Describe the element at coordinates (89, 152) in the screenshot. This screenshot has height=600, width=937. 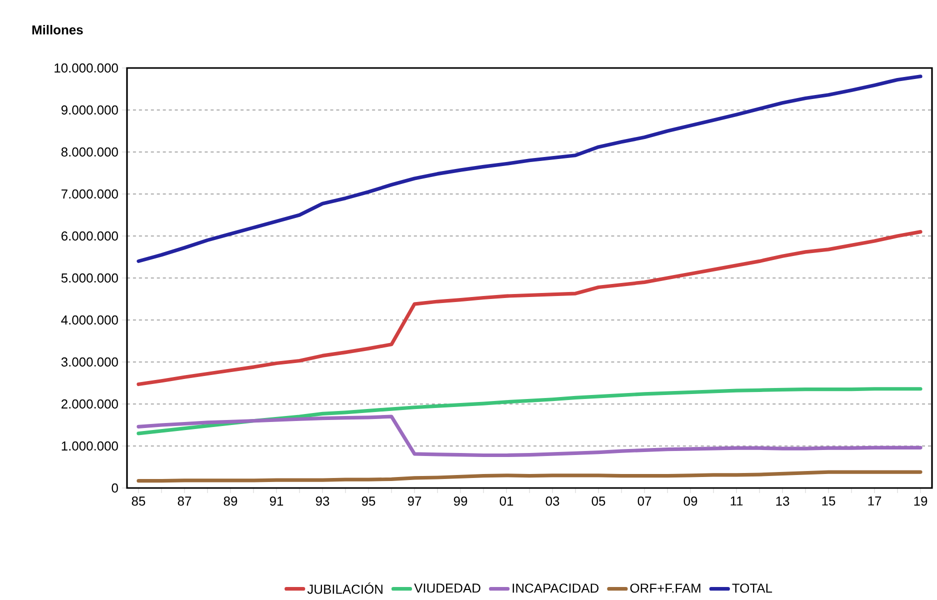
I see `y-tick-label: 8.000.000` at that location.